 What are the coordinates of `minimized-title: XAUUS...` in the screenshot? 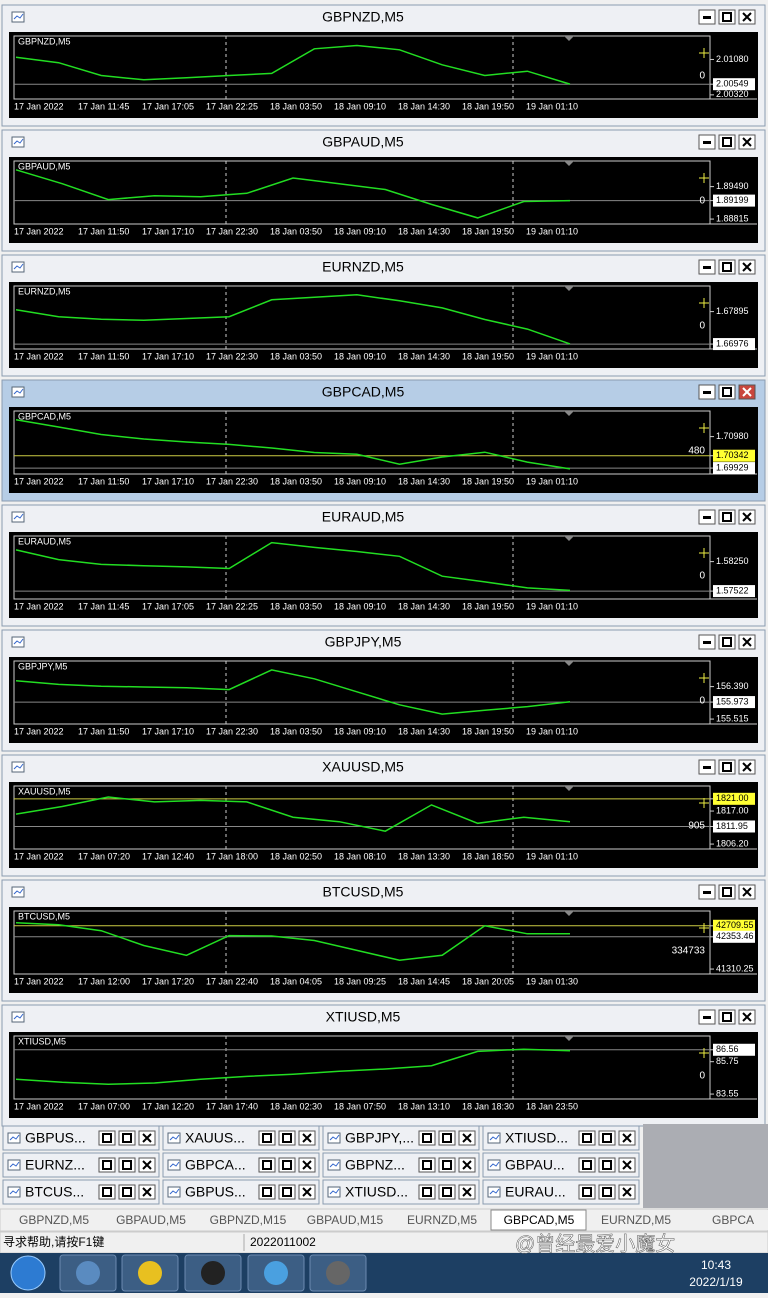 It's located at (215, 1138).